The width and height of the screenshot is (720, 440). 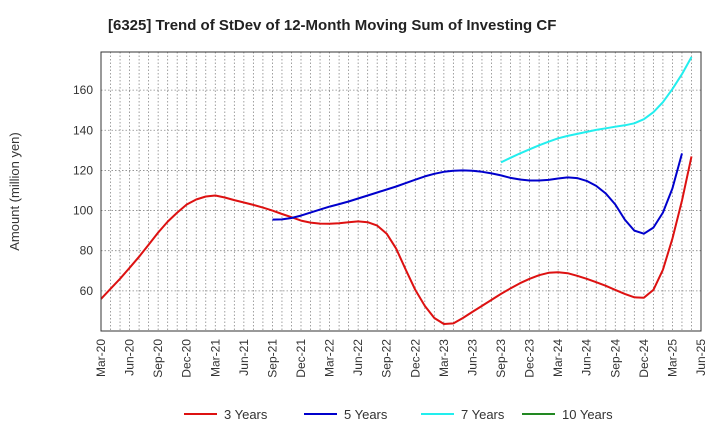 What do you see at coordinates (366, 414) in the screenshot?
I see `legend-label: 5 Years` at bounding box center [366, 414].